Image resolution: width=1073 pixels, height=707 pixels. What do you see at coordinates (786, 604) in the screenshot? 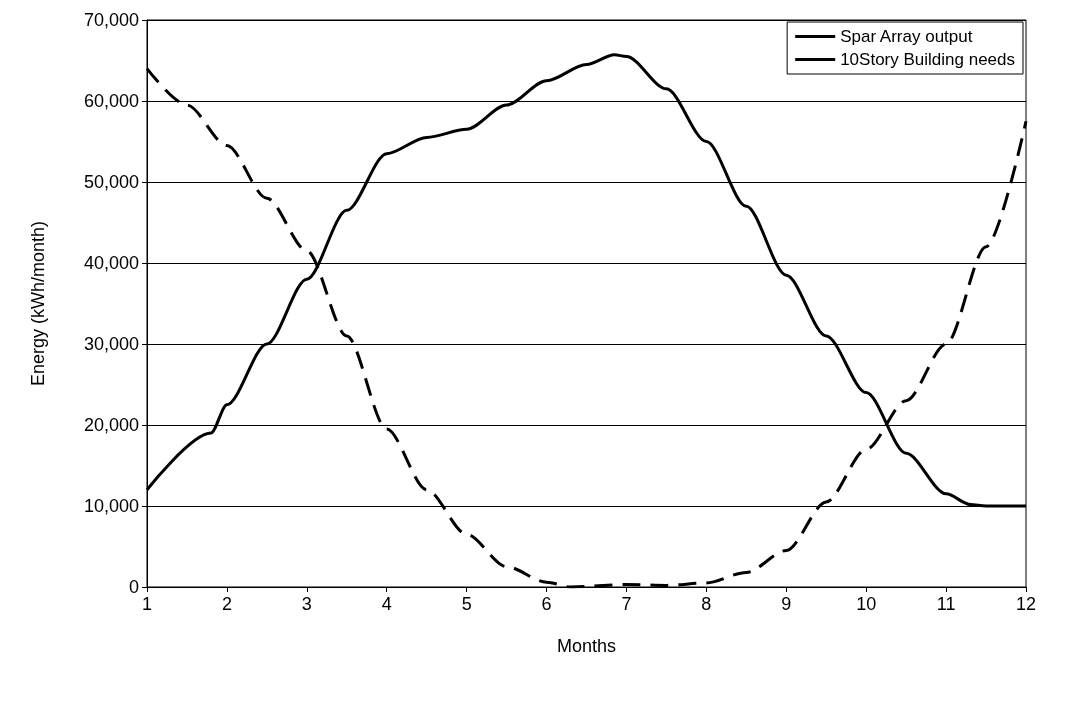
I see `x-tick-label: 9` at bounding box center [786, 604].